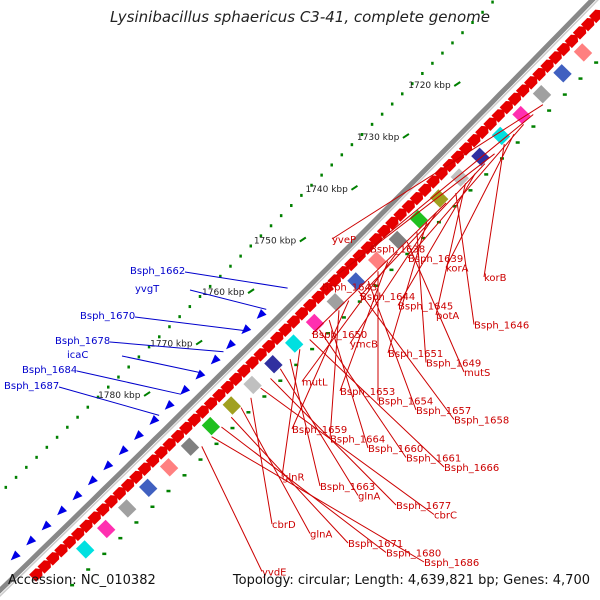 Image resolution: width=600 pixels, height=600 pixels. I want to click on gene-label-blue: icaC, so click(77, 355).